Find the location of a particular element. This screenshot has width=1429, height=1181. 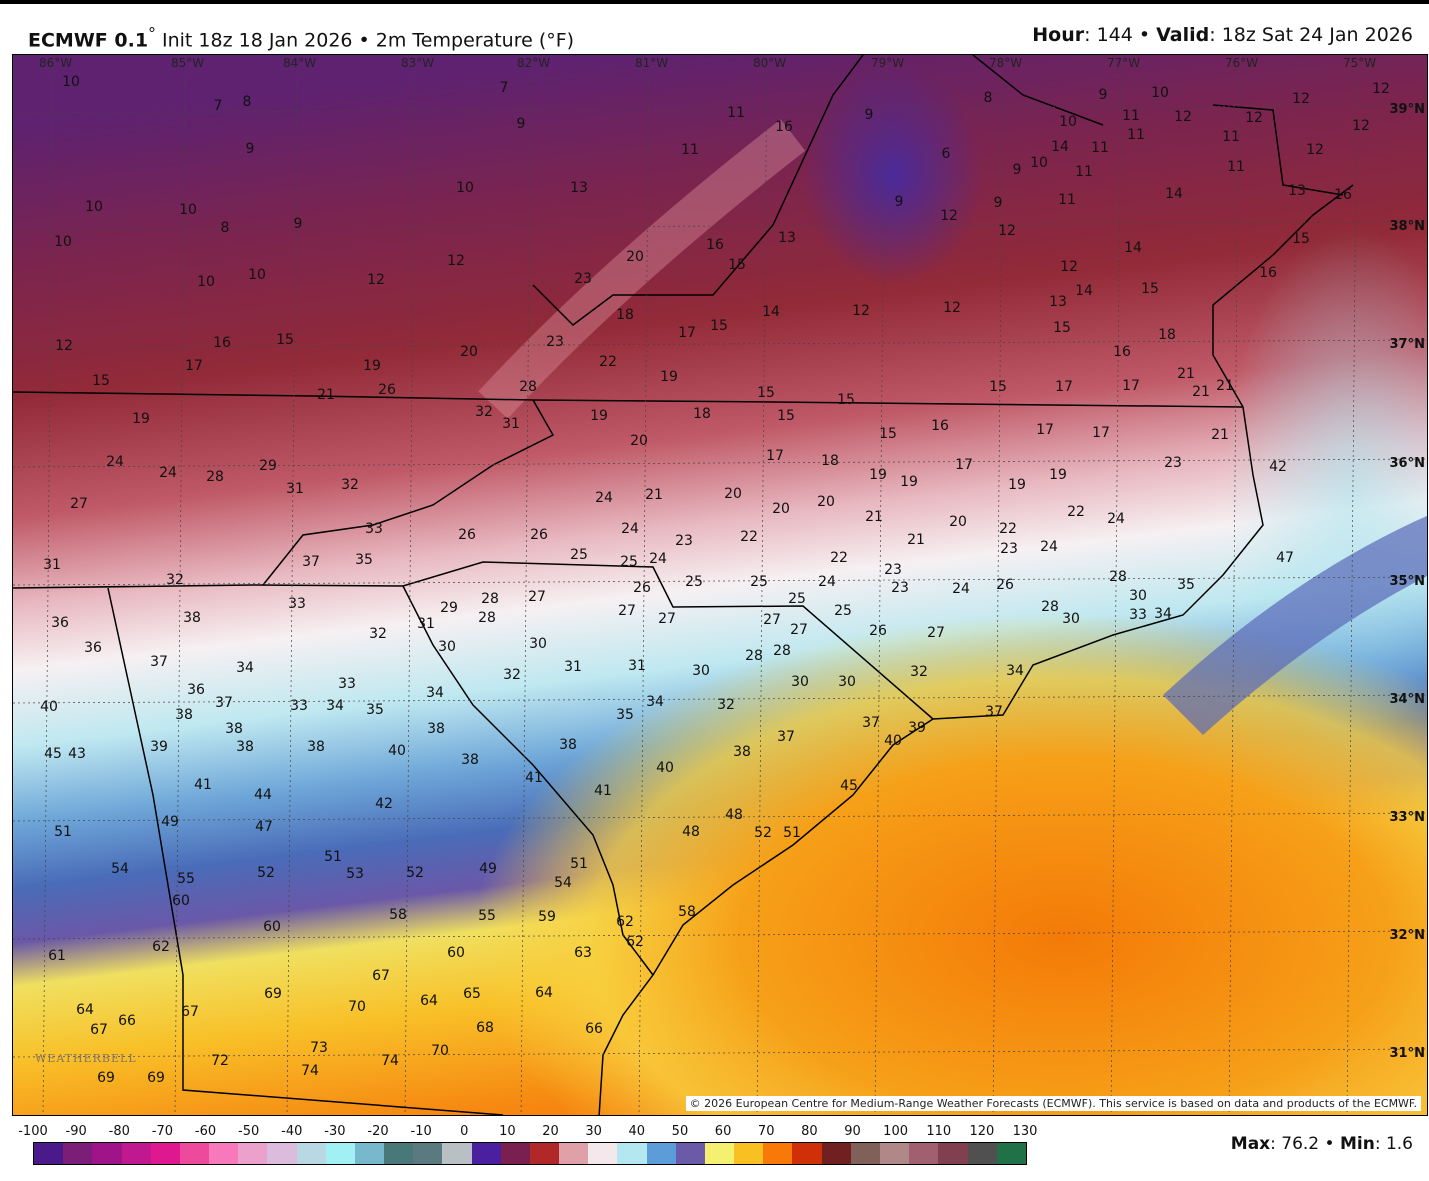

temperature-value: 66 is located at coordinates (127, 1021).